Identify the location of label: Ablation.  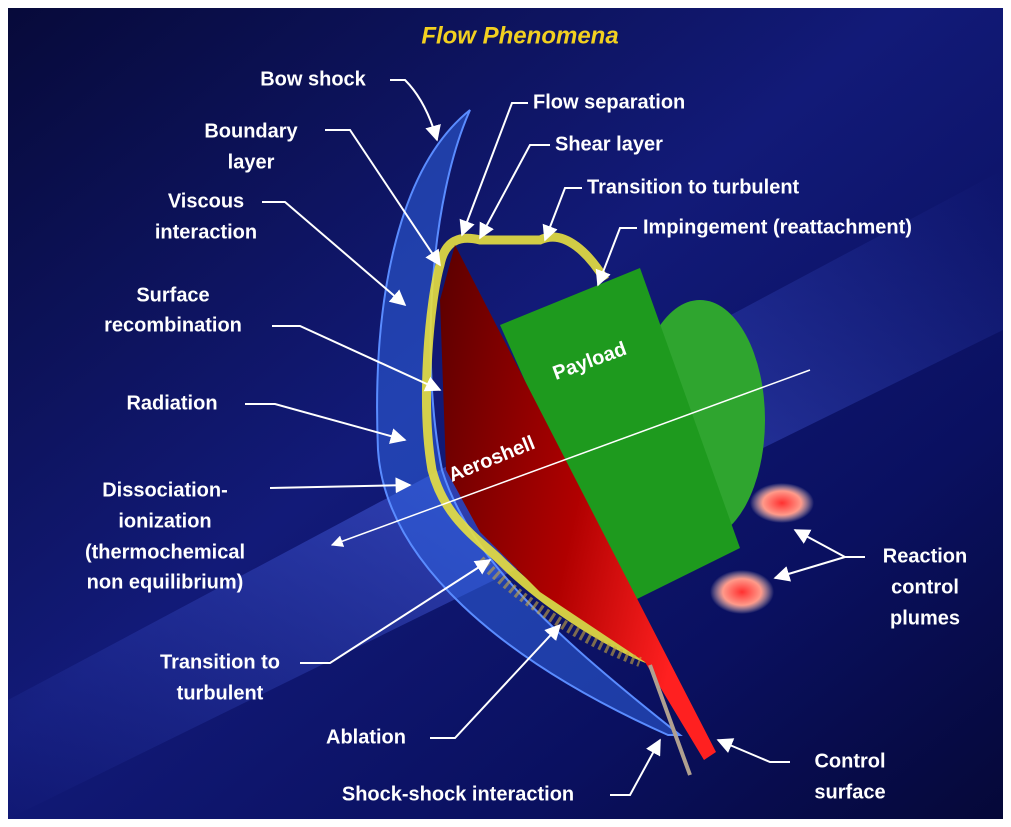
(366, 737).